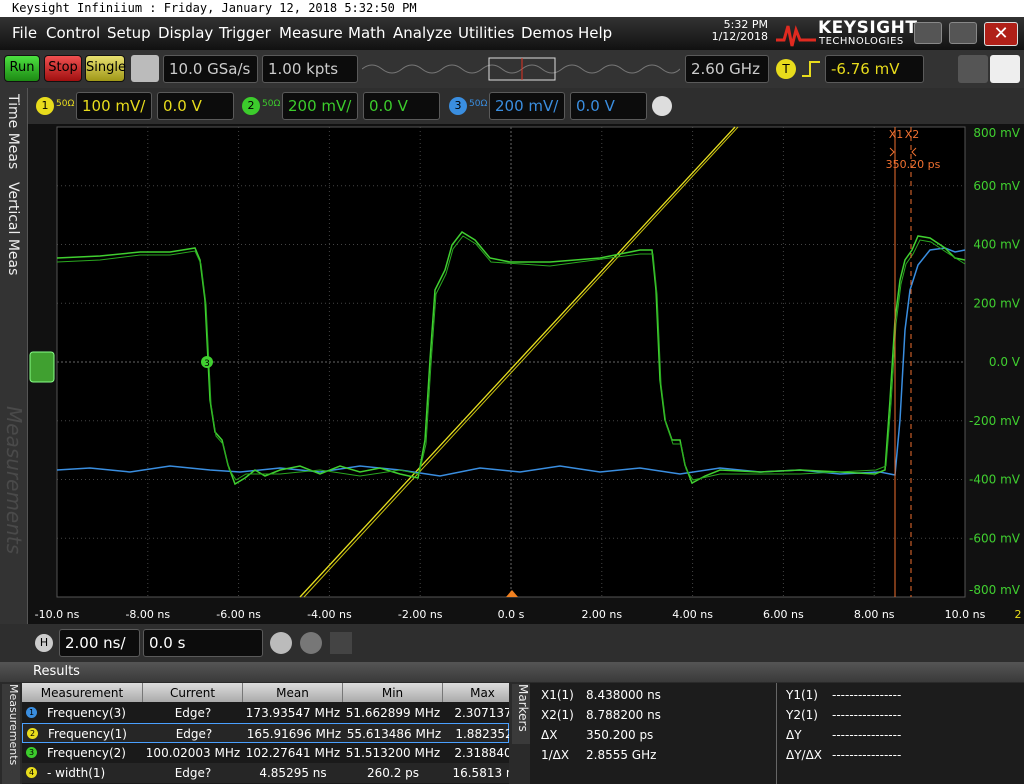 The width and height of the screenshot is (1024, 784). What do you see at coordinates (293, 753) in the screenshot?
I see `result-cell: 102.27641 MHz` at bounding box center [293, 753].